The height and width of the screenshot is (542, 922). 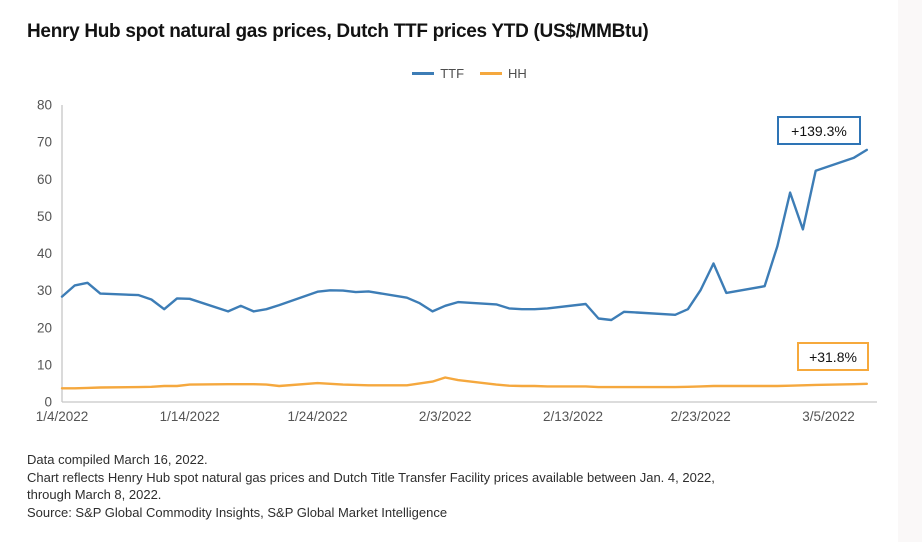 I want to click on ttf-ytd-change-annotation: +139.3%, so click(x=819, y=130).